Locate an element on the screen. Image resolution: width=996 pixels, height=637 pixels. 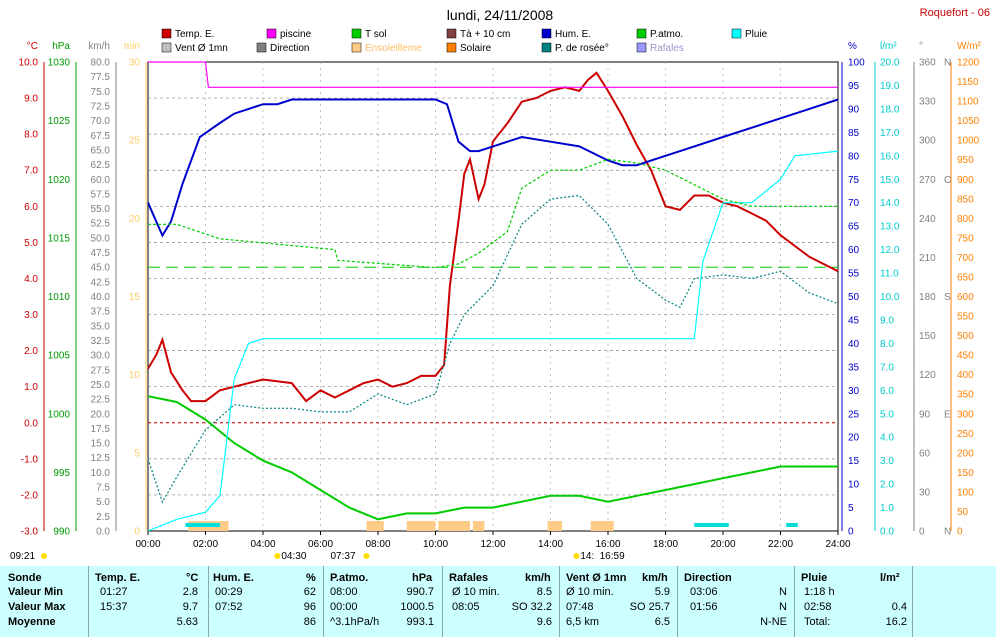
summary-cell: 1000.5 is located at coordinates (417, 607).